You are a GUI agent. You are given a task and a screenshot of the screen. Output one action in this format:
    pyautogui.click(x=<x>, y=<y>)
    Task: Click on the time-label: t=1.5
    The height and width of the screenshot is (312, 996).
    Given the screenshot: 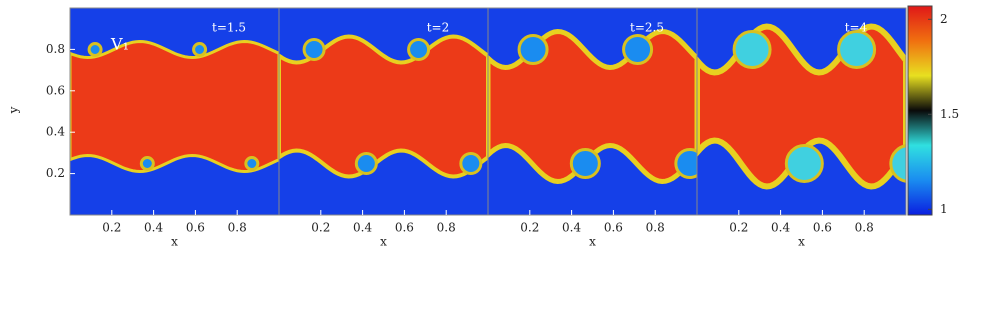 What is the action you would take?
    pyautogui.click(x=229, y=28)
    